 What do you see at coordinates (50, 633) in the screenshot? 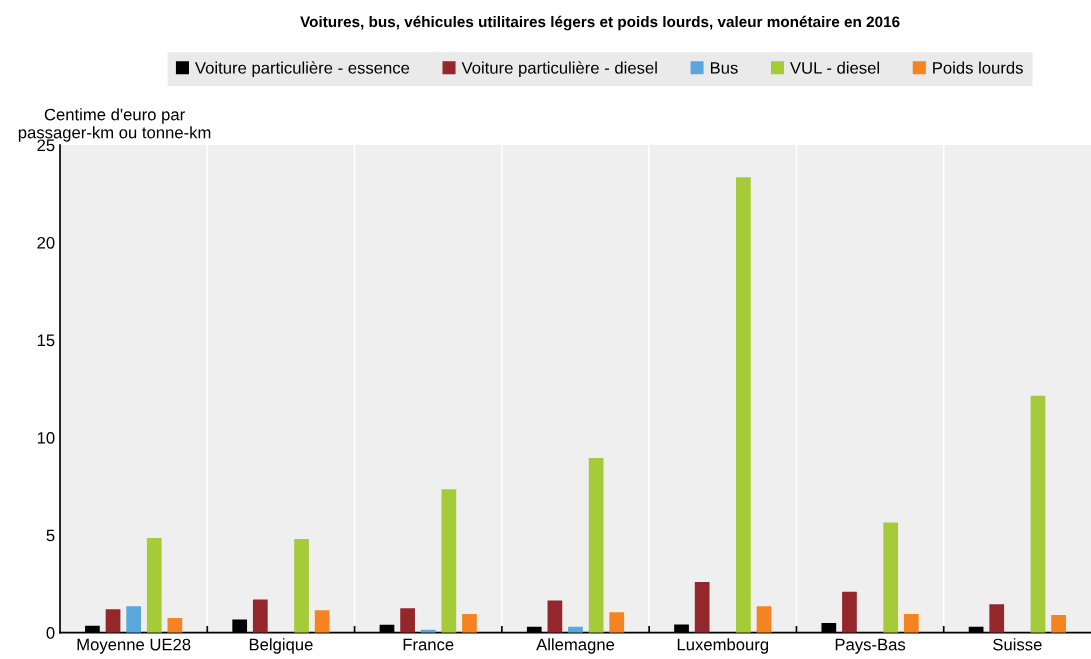
I see `y-tick-label: 0` at bounding box center [50, 633].